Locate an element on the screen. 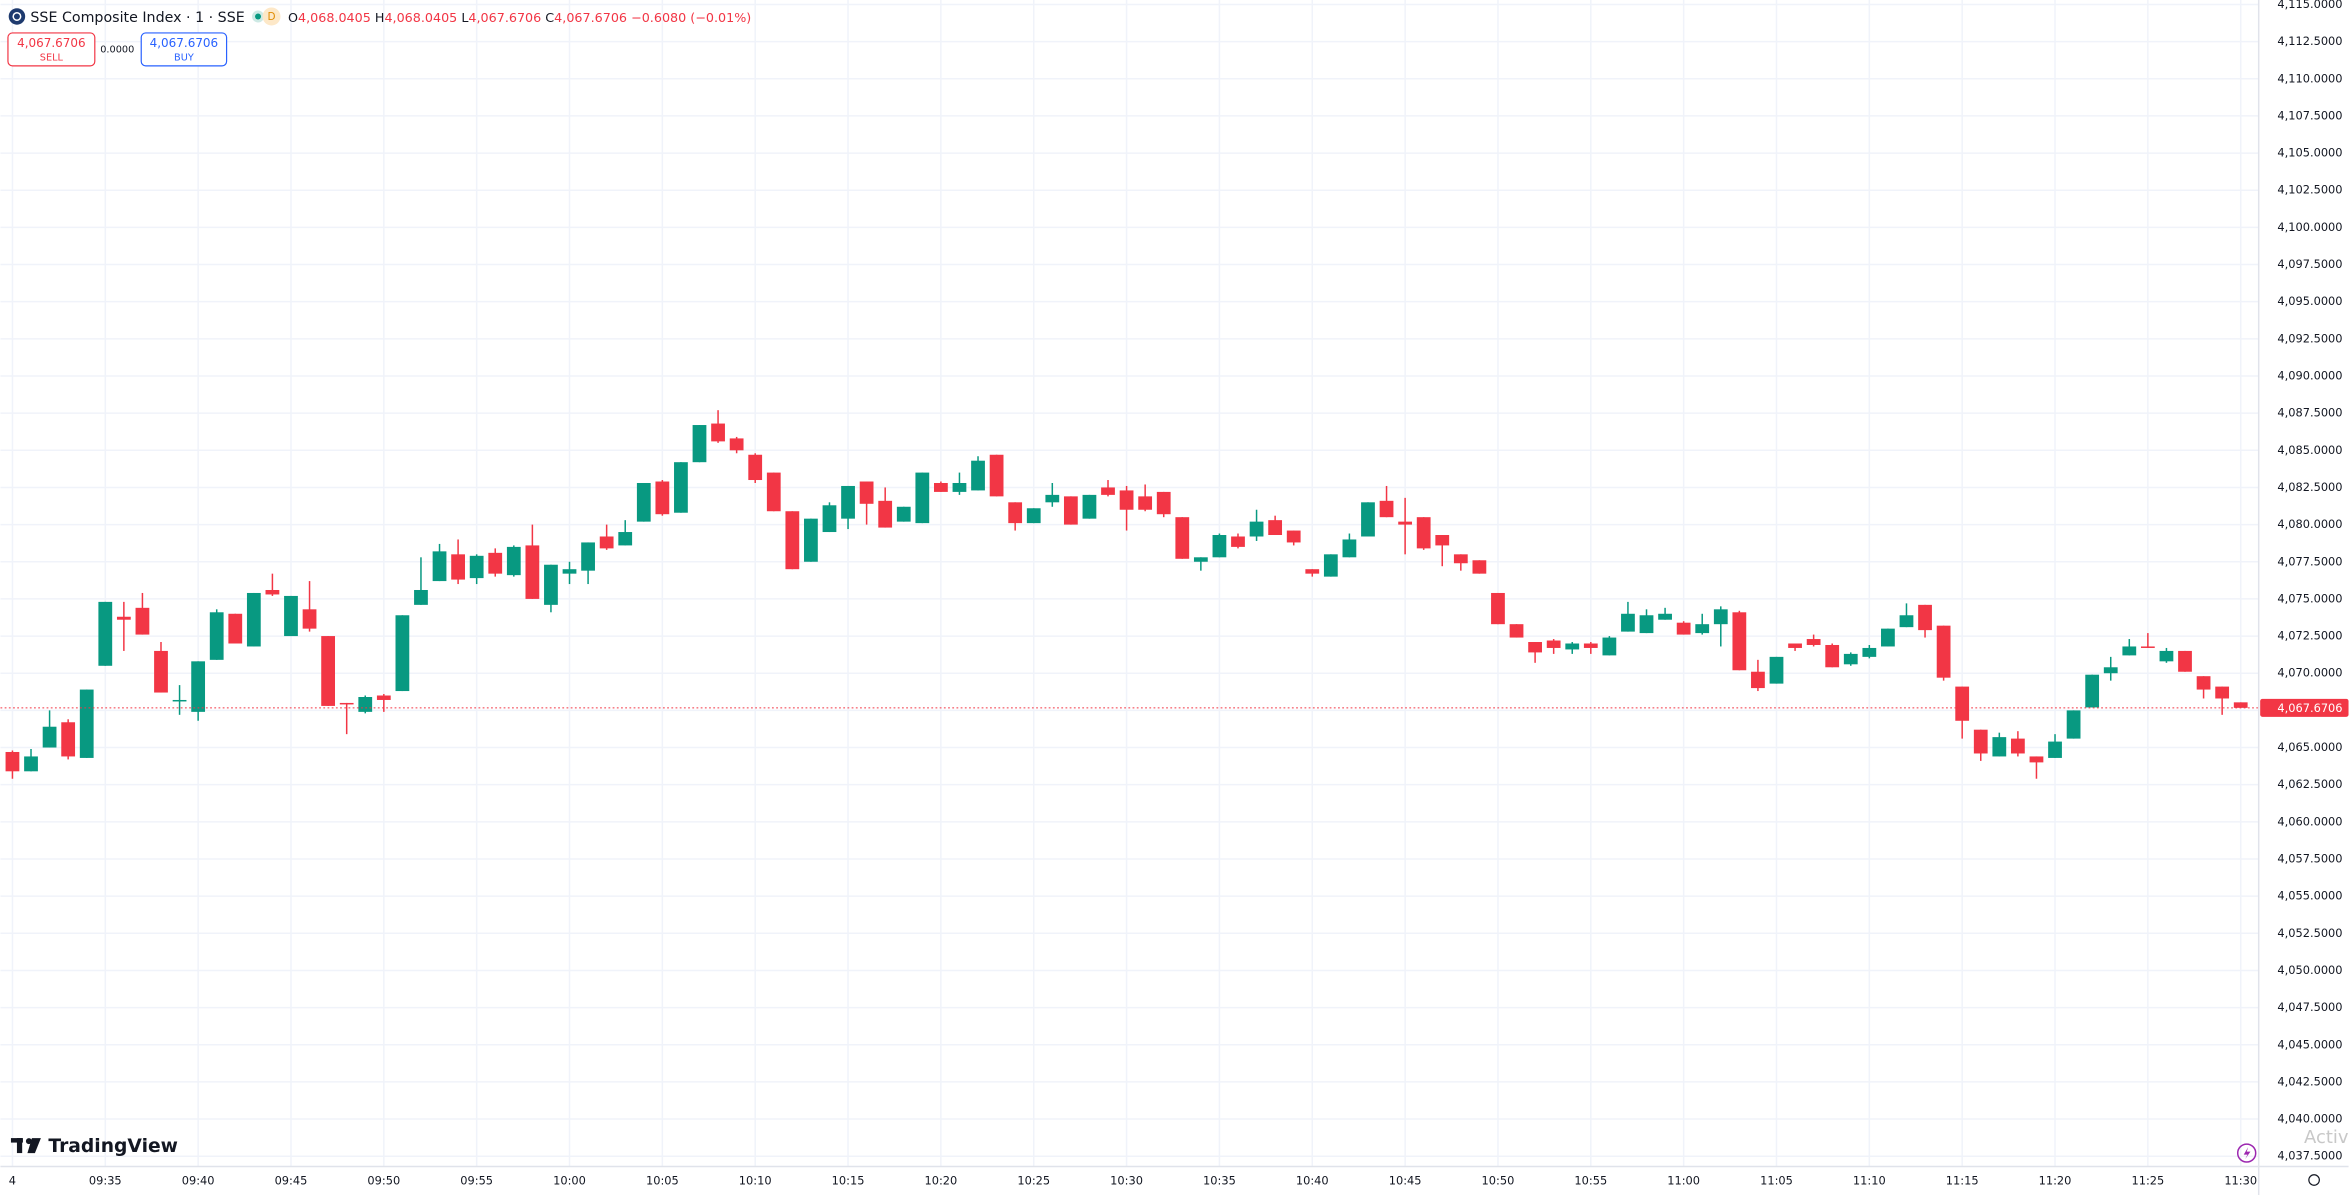 The height and width of the screenshot is (1195, 2349). sell-button is located at coordinates (51, 49).